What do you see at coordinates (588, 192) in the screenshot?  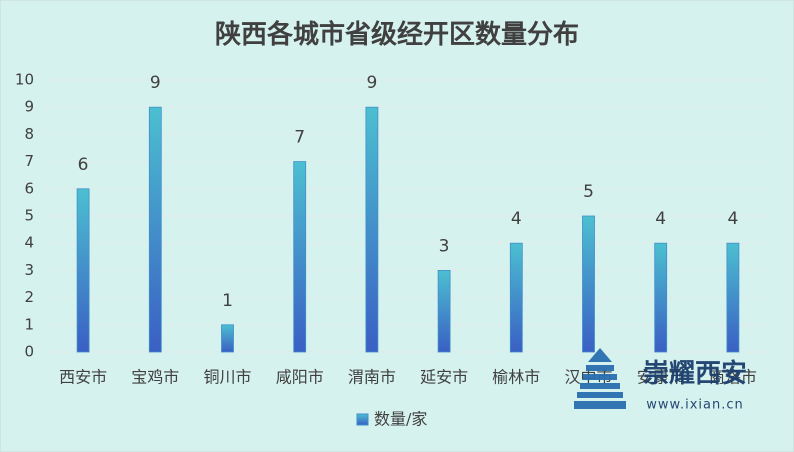 I see `value-label: 5` at bounding box center [588, 192].